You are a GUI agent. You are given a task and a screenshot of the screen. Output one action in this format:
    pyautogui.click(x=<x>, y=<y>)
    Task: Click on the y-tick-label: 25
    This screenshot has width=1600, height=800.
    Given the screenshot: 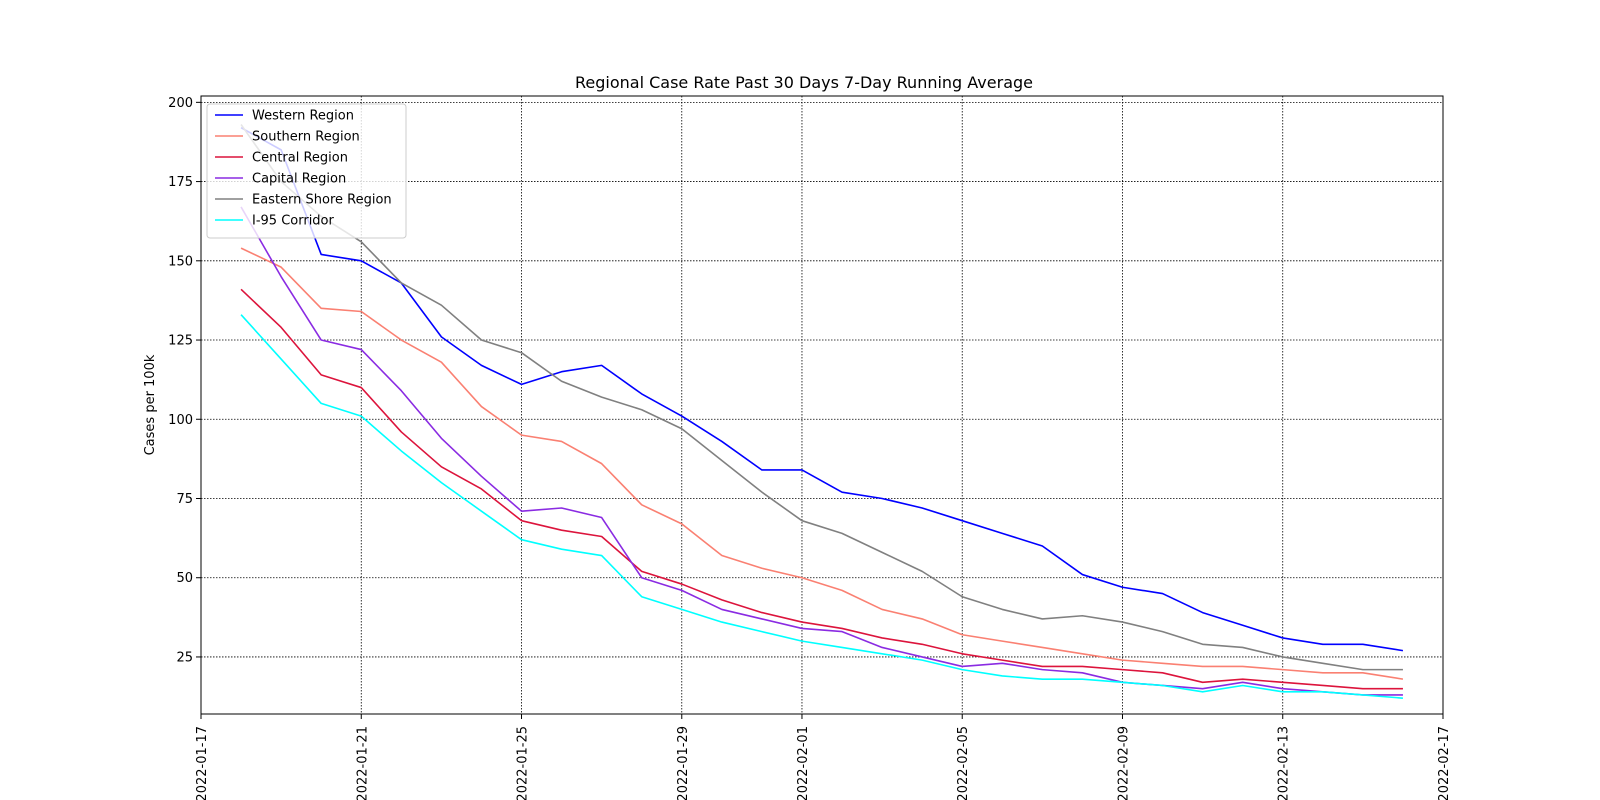 What is the action you would take?
    pyautogui.click(x=184, y=657)
    